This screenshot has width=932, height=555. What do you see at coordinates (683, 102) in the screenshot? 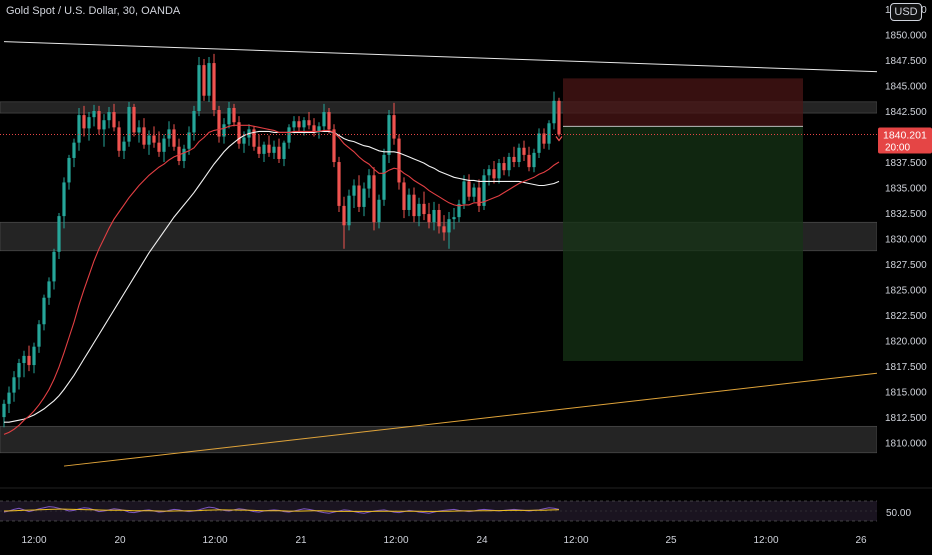
I see `stop-loss-zone` at bounding box center [683, 102].